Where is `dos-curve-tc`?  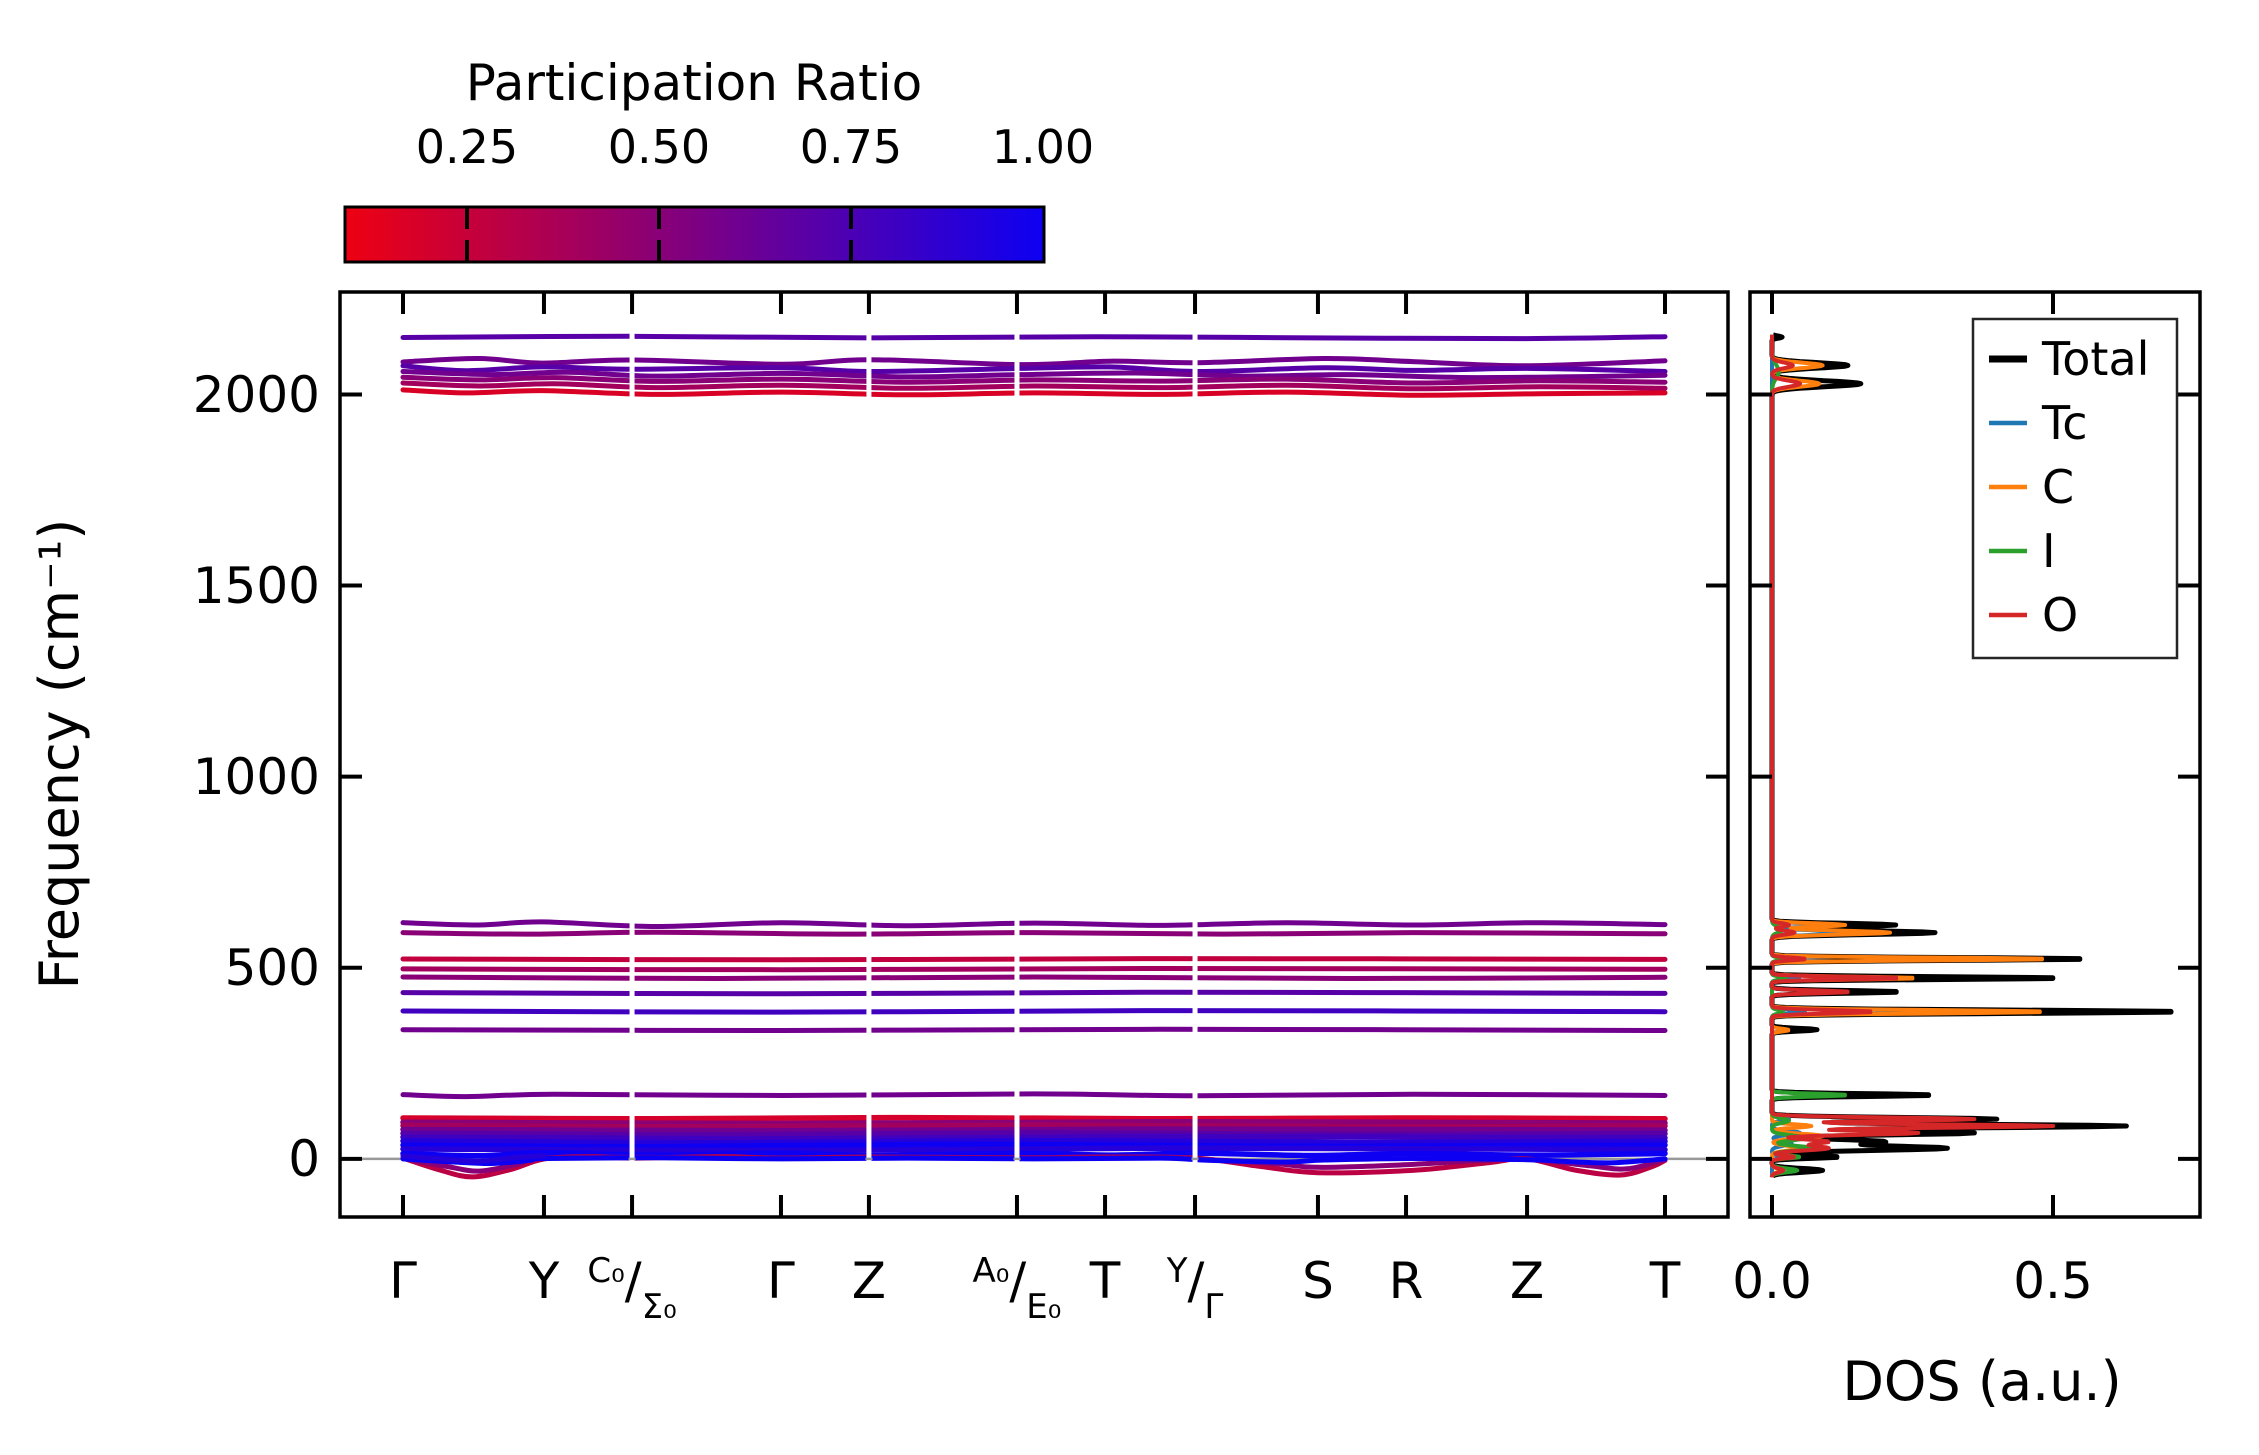
dos-curve-tc is located at coordinates (1814, 756).